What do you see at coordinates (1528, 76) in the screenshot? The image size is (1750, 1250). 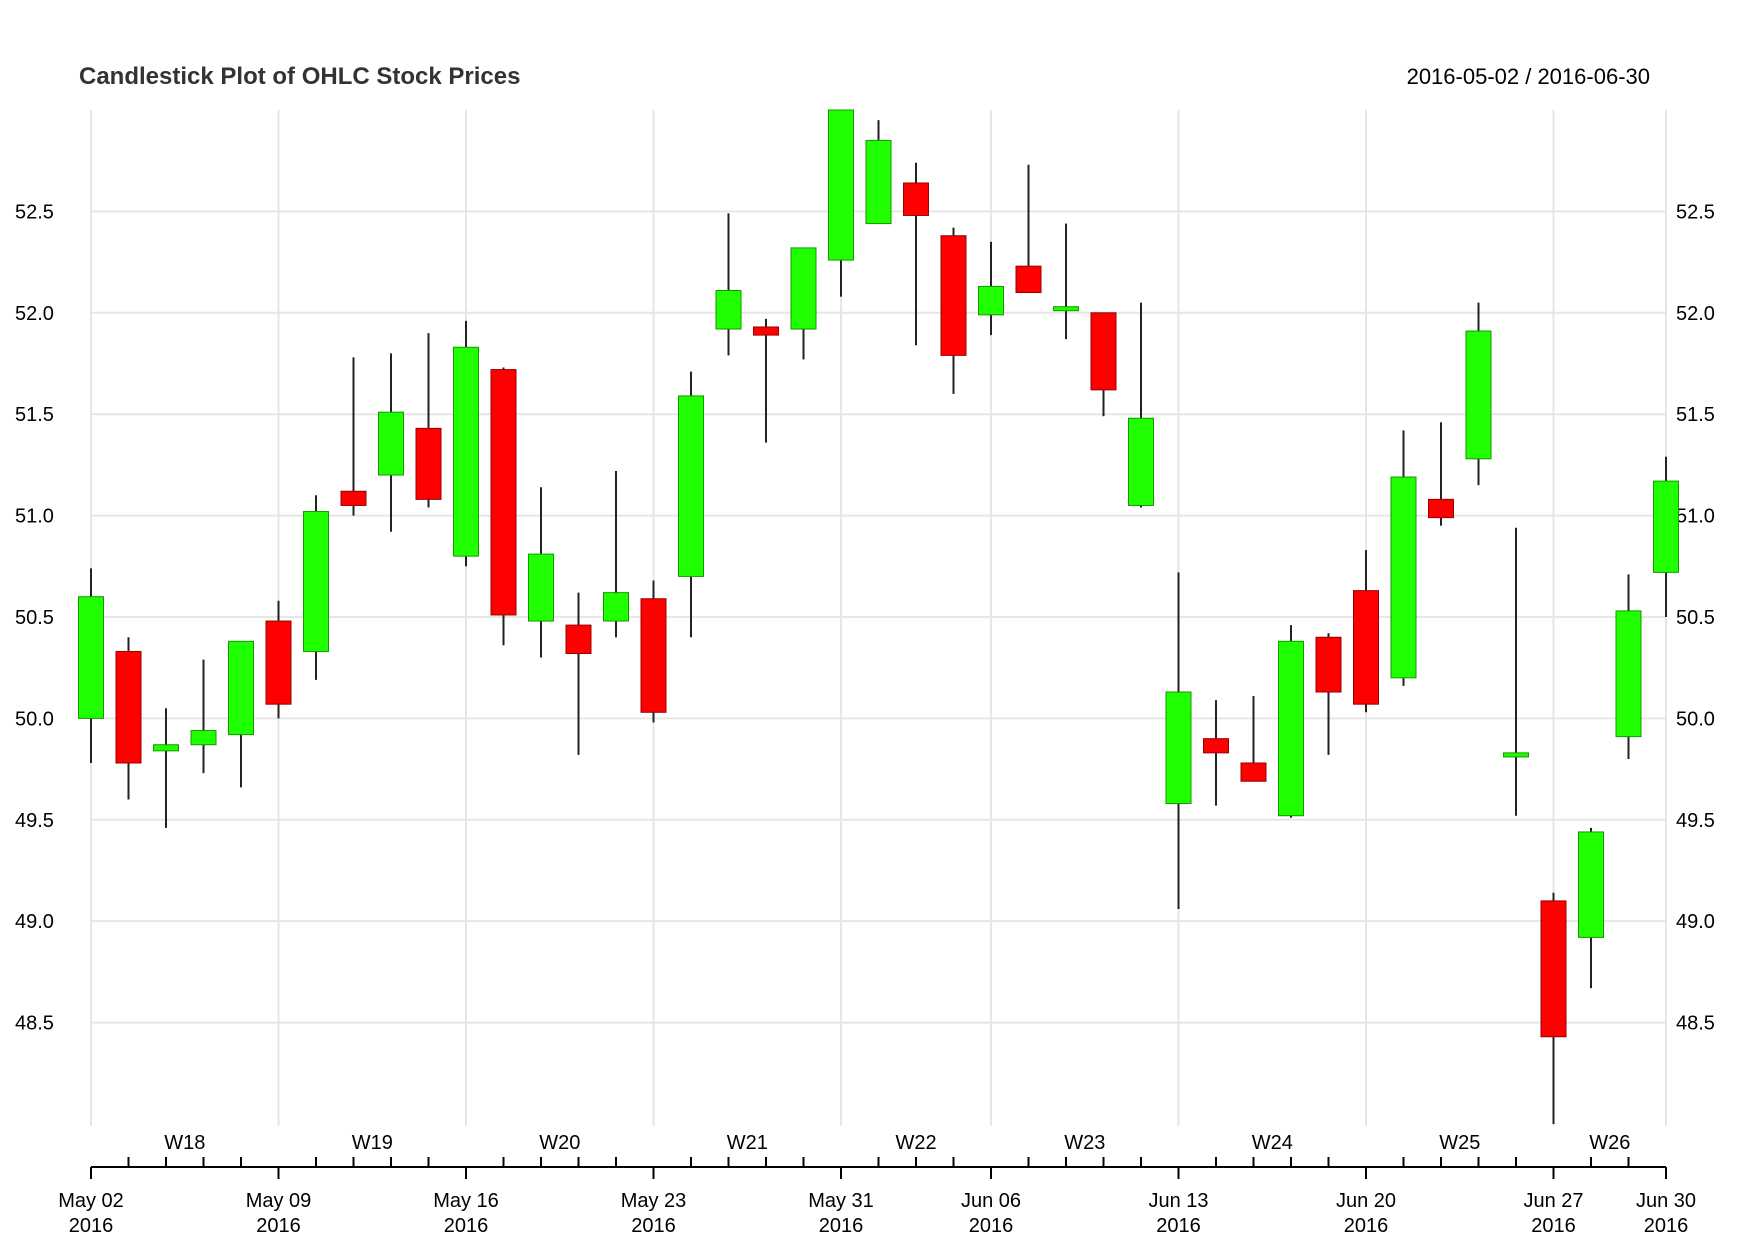 I see `date-range: 2016-05-02 / 2016-06-30` at bounding box center [1528, 76].